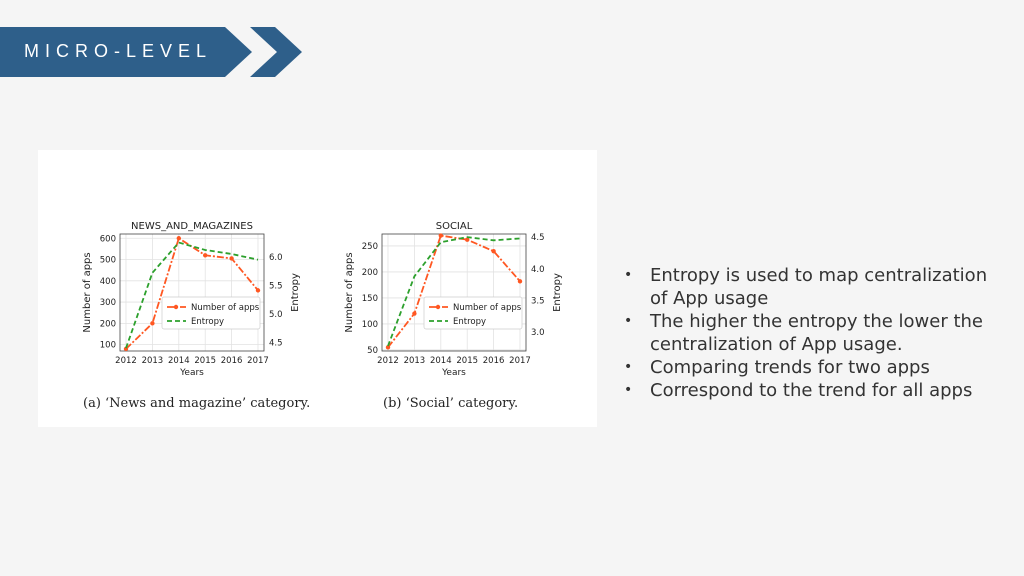 This screenshot has width=1024, height=576. What do you see at coordinates (108, 239) in the screenshot?
I see `y-tick-label: 600` at bounding box center [108, 239].